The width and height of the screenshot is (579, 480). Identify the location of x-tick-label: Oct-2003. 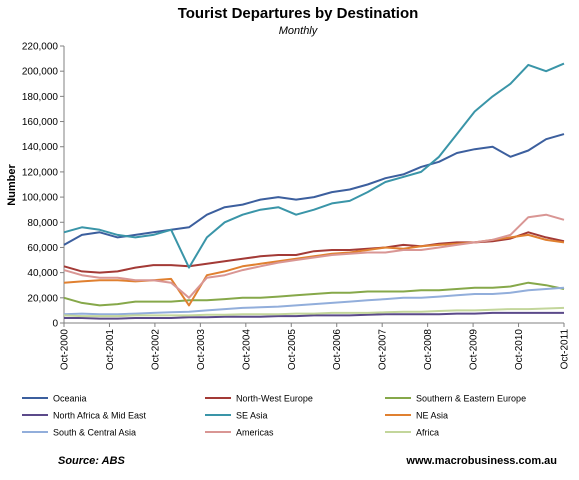
(201, 350).